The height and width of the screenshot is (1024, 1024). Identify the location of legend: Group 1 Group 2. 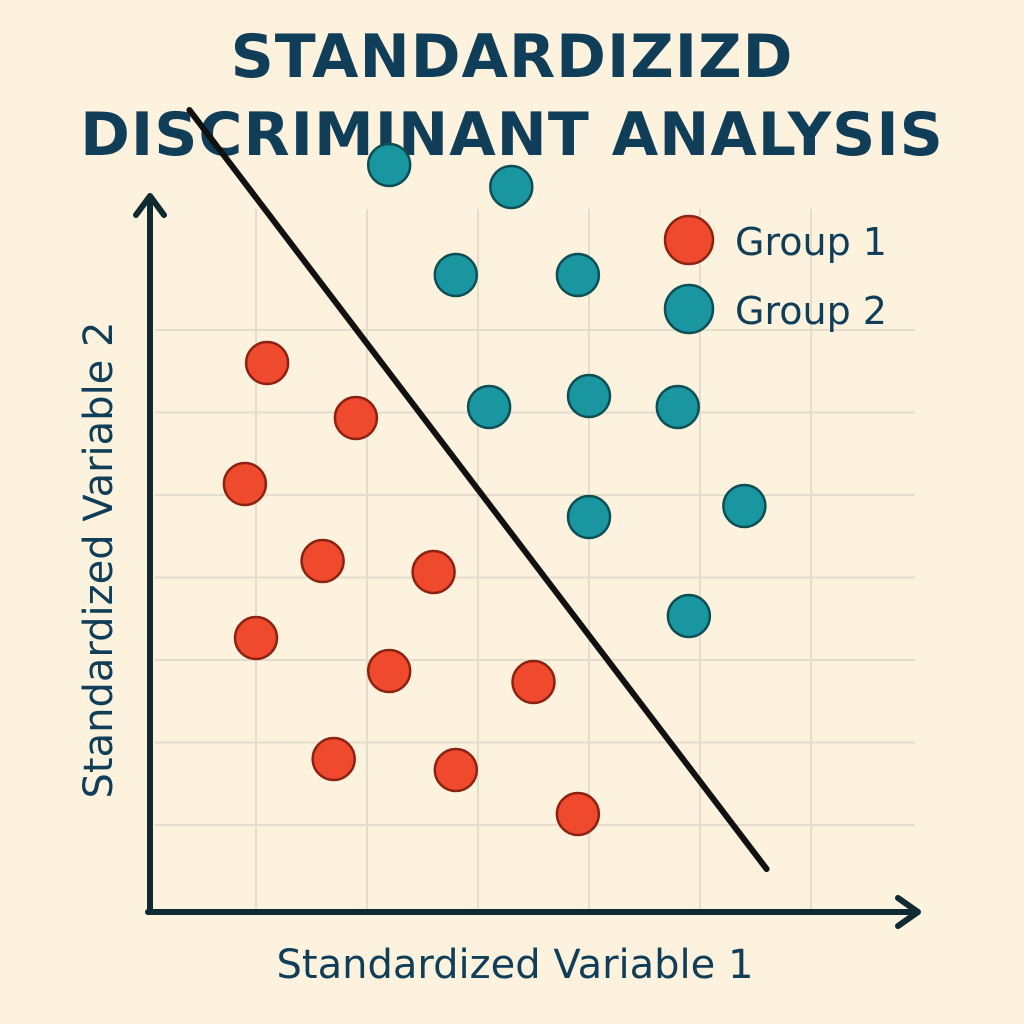
(775, 274).